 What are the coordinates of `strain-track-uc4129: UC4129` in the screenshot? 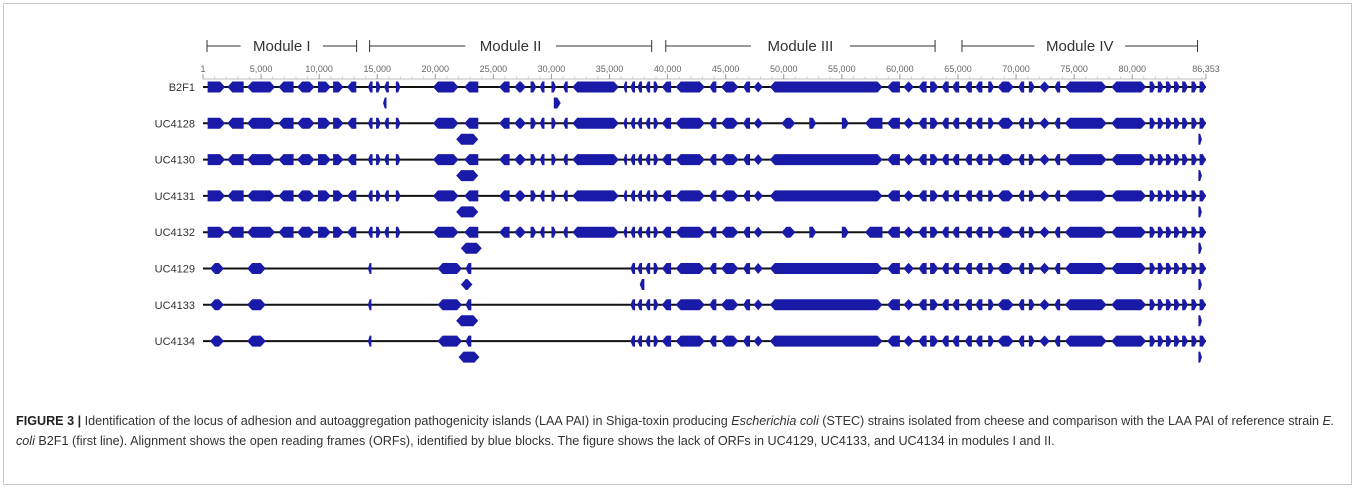 It's located at (680, 276).